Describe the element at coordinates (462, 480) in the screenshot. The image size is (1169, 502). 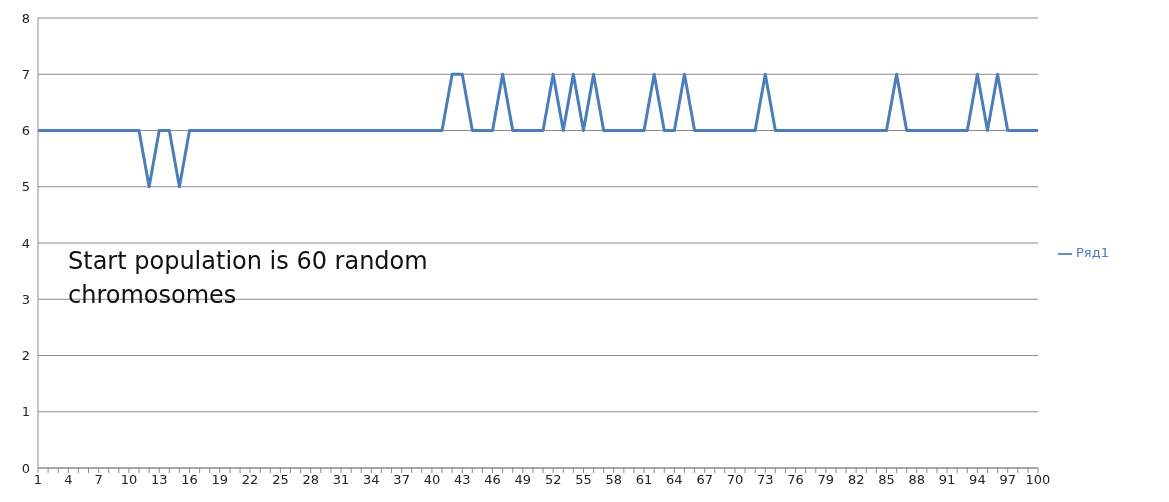
I see `x-tick-label: 43` at that location.